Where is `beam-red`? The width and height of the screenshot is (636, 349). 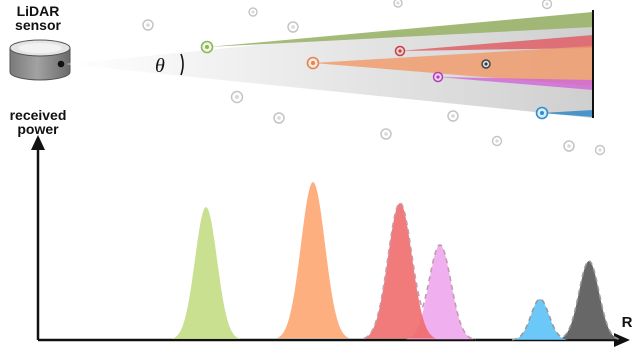 beam-red is located at coordinates (496, 43).